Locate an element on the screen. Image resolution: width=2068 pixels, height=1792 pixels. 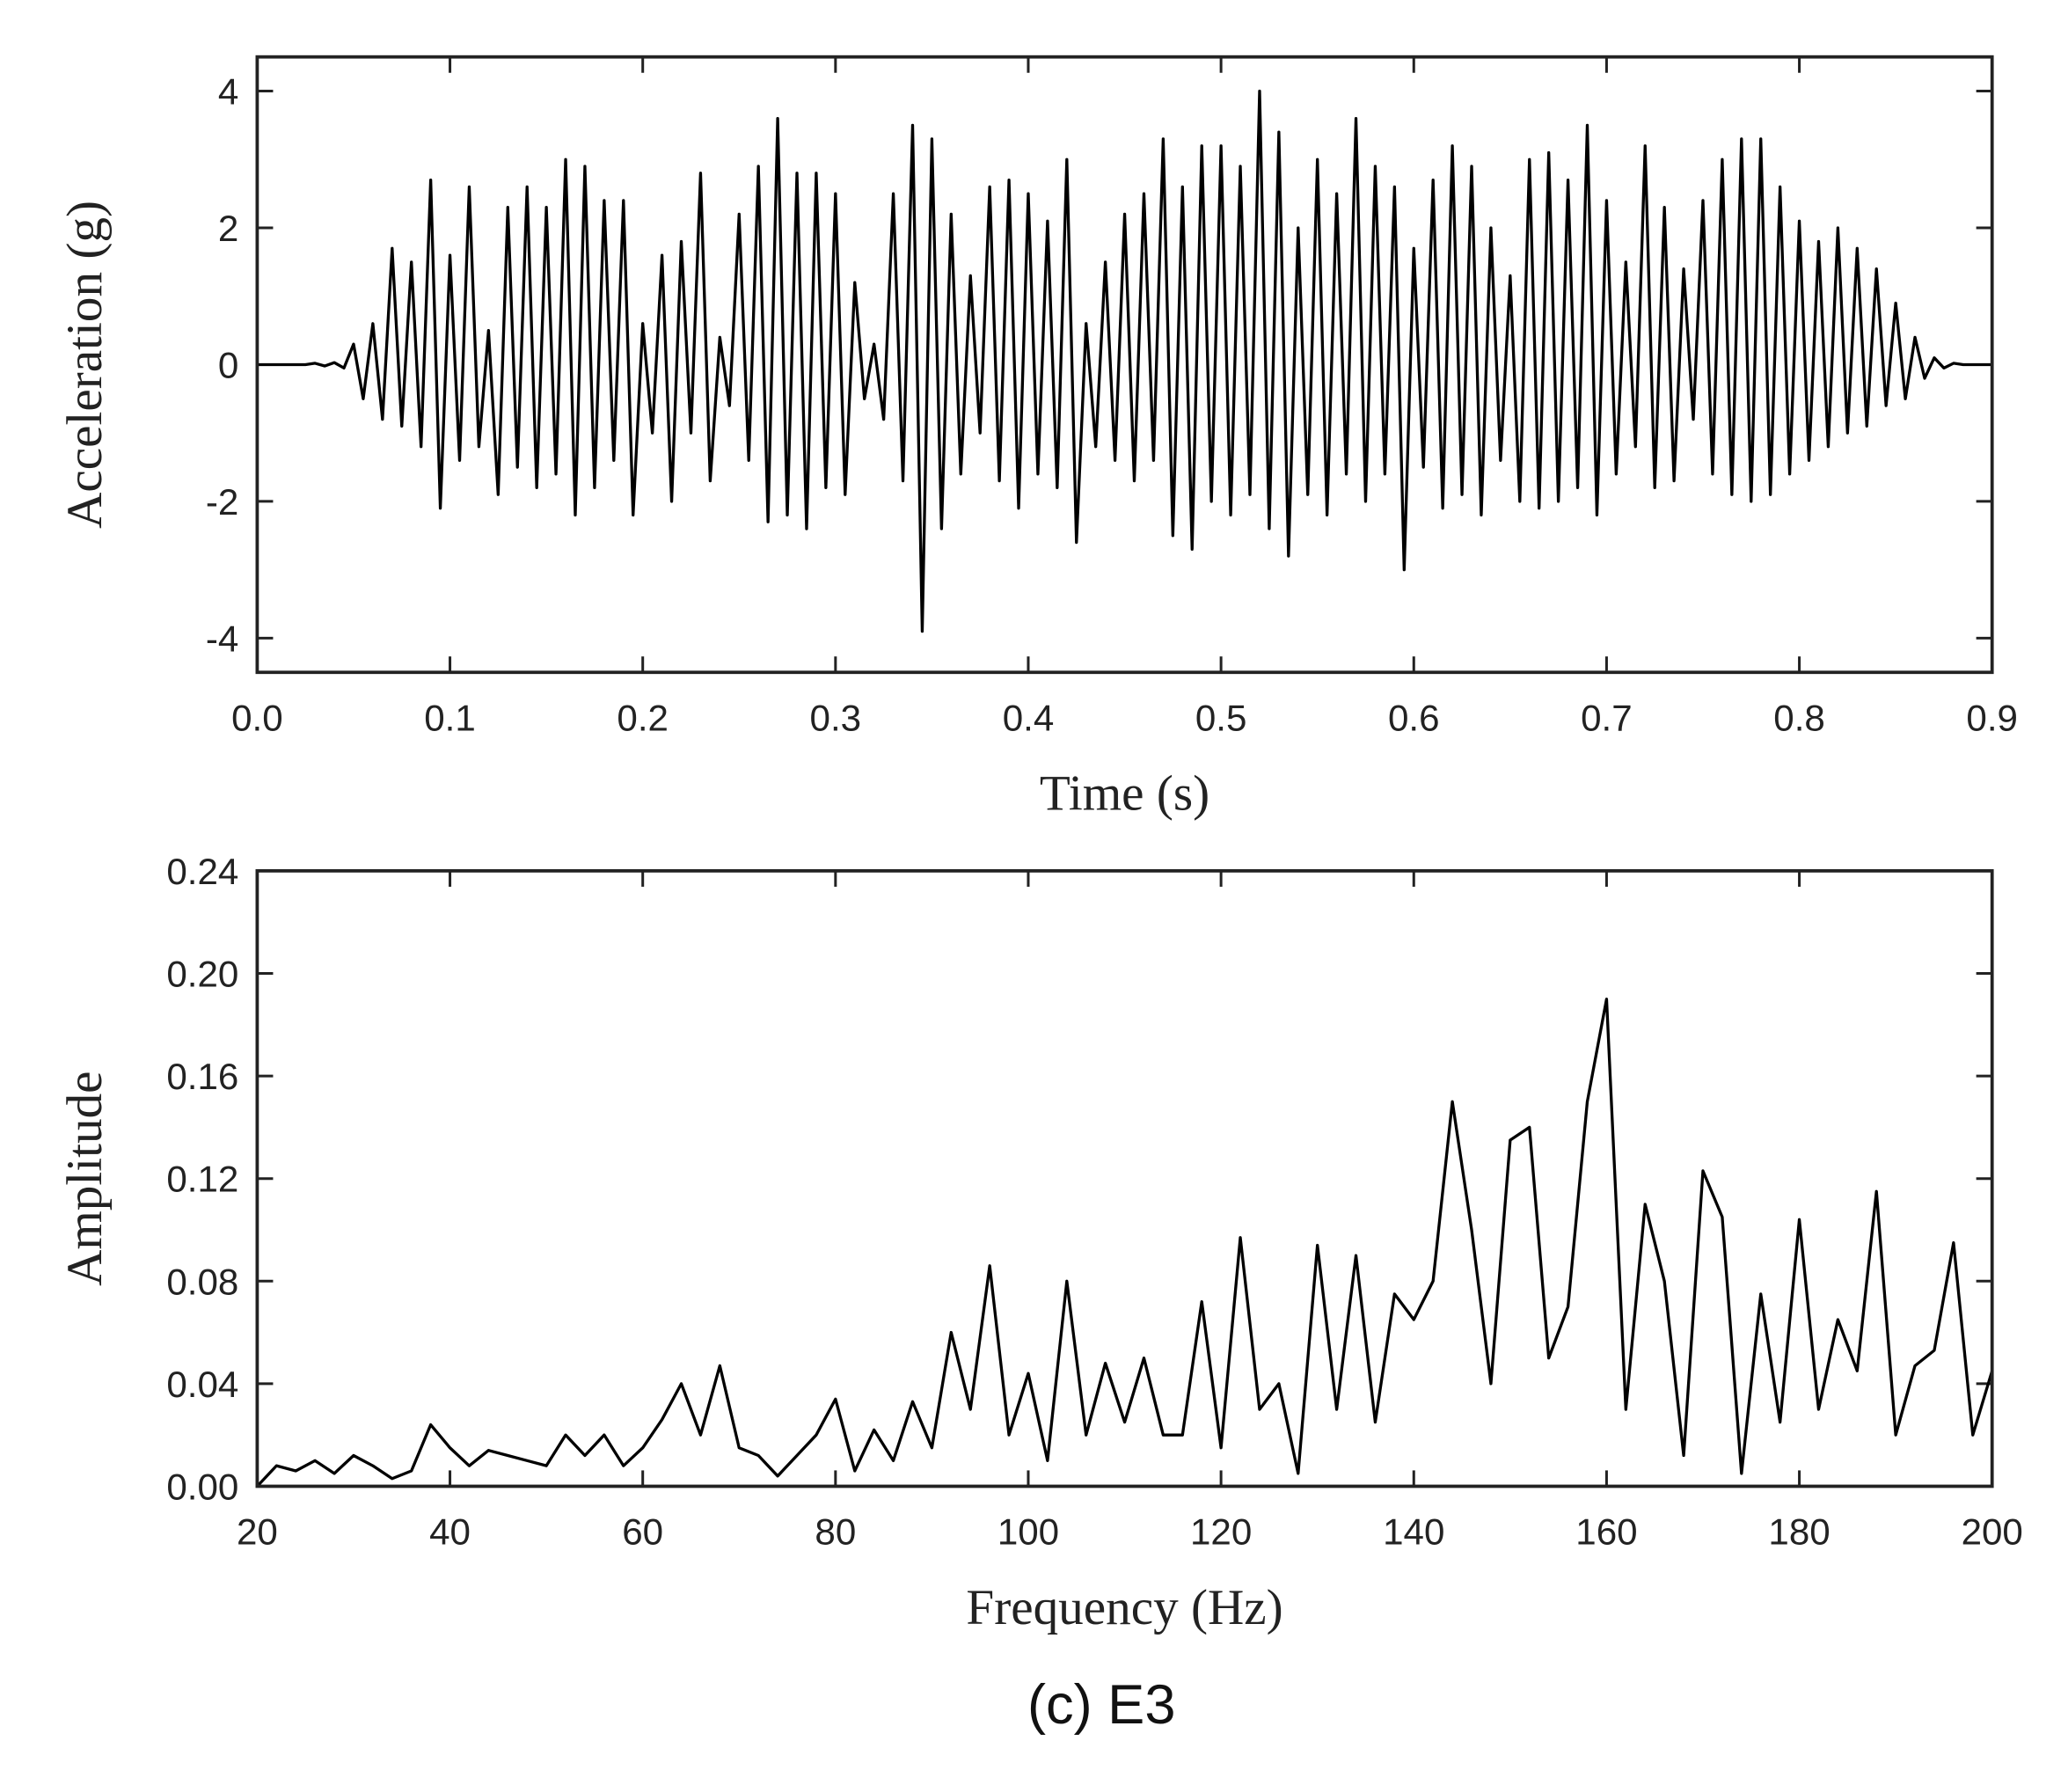
x-tick-label: 0.7 is located at coordinates (1607, 717).